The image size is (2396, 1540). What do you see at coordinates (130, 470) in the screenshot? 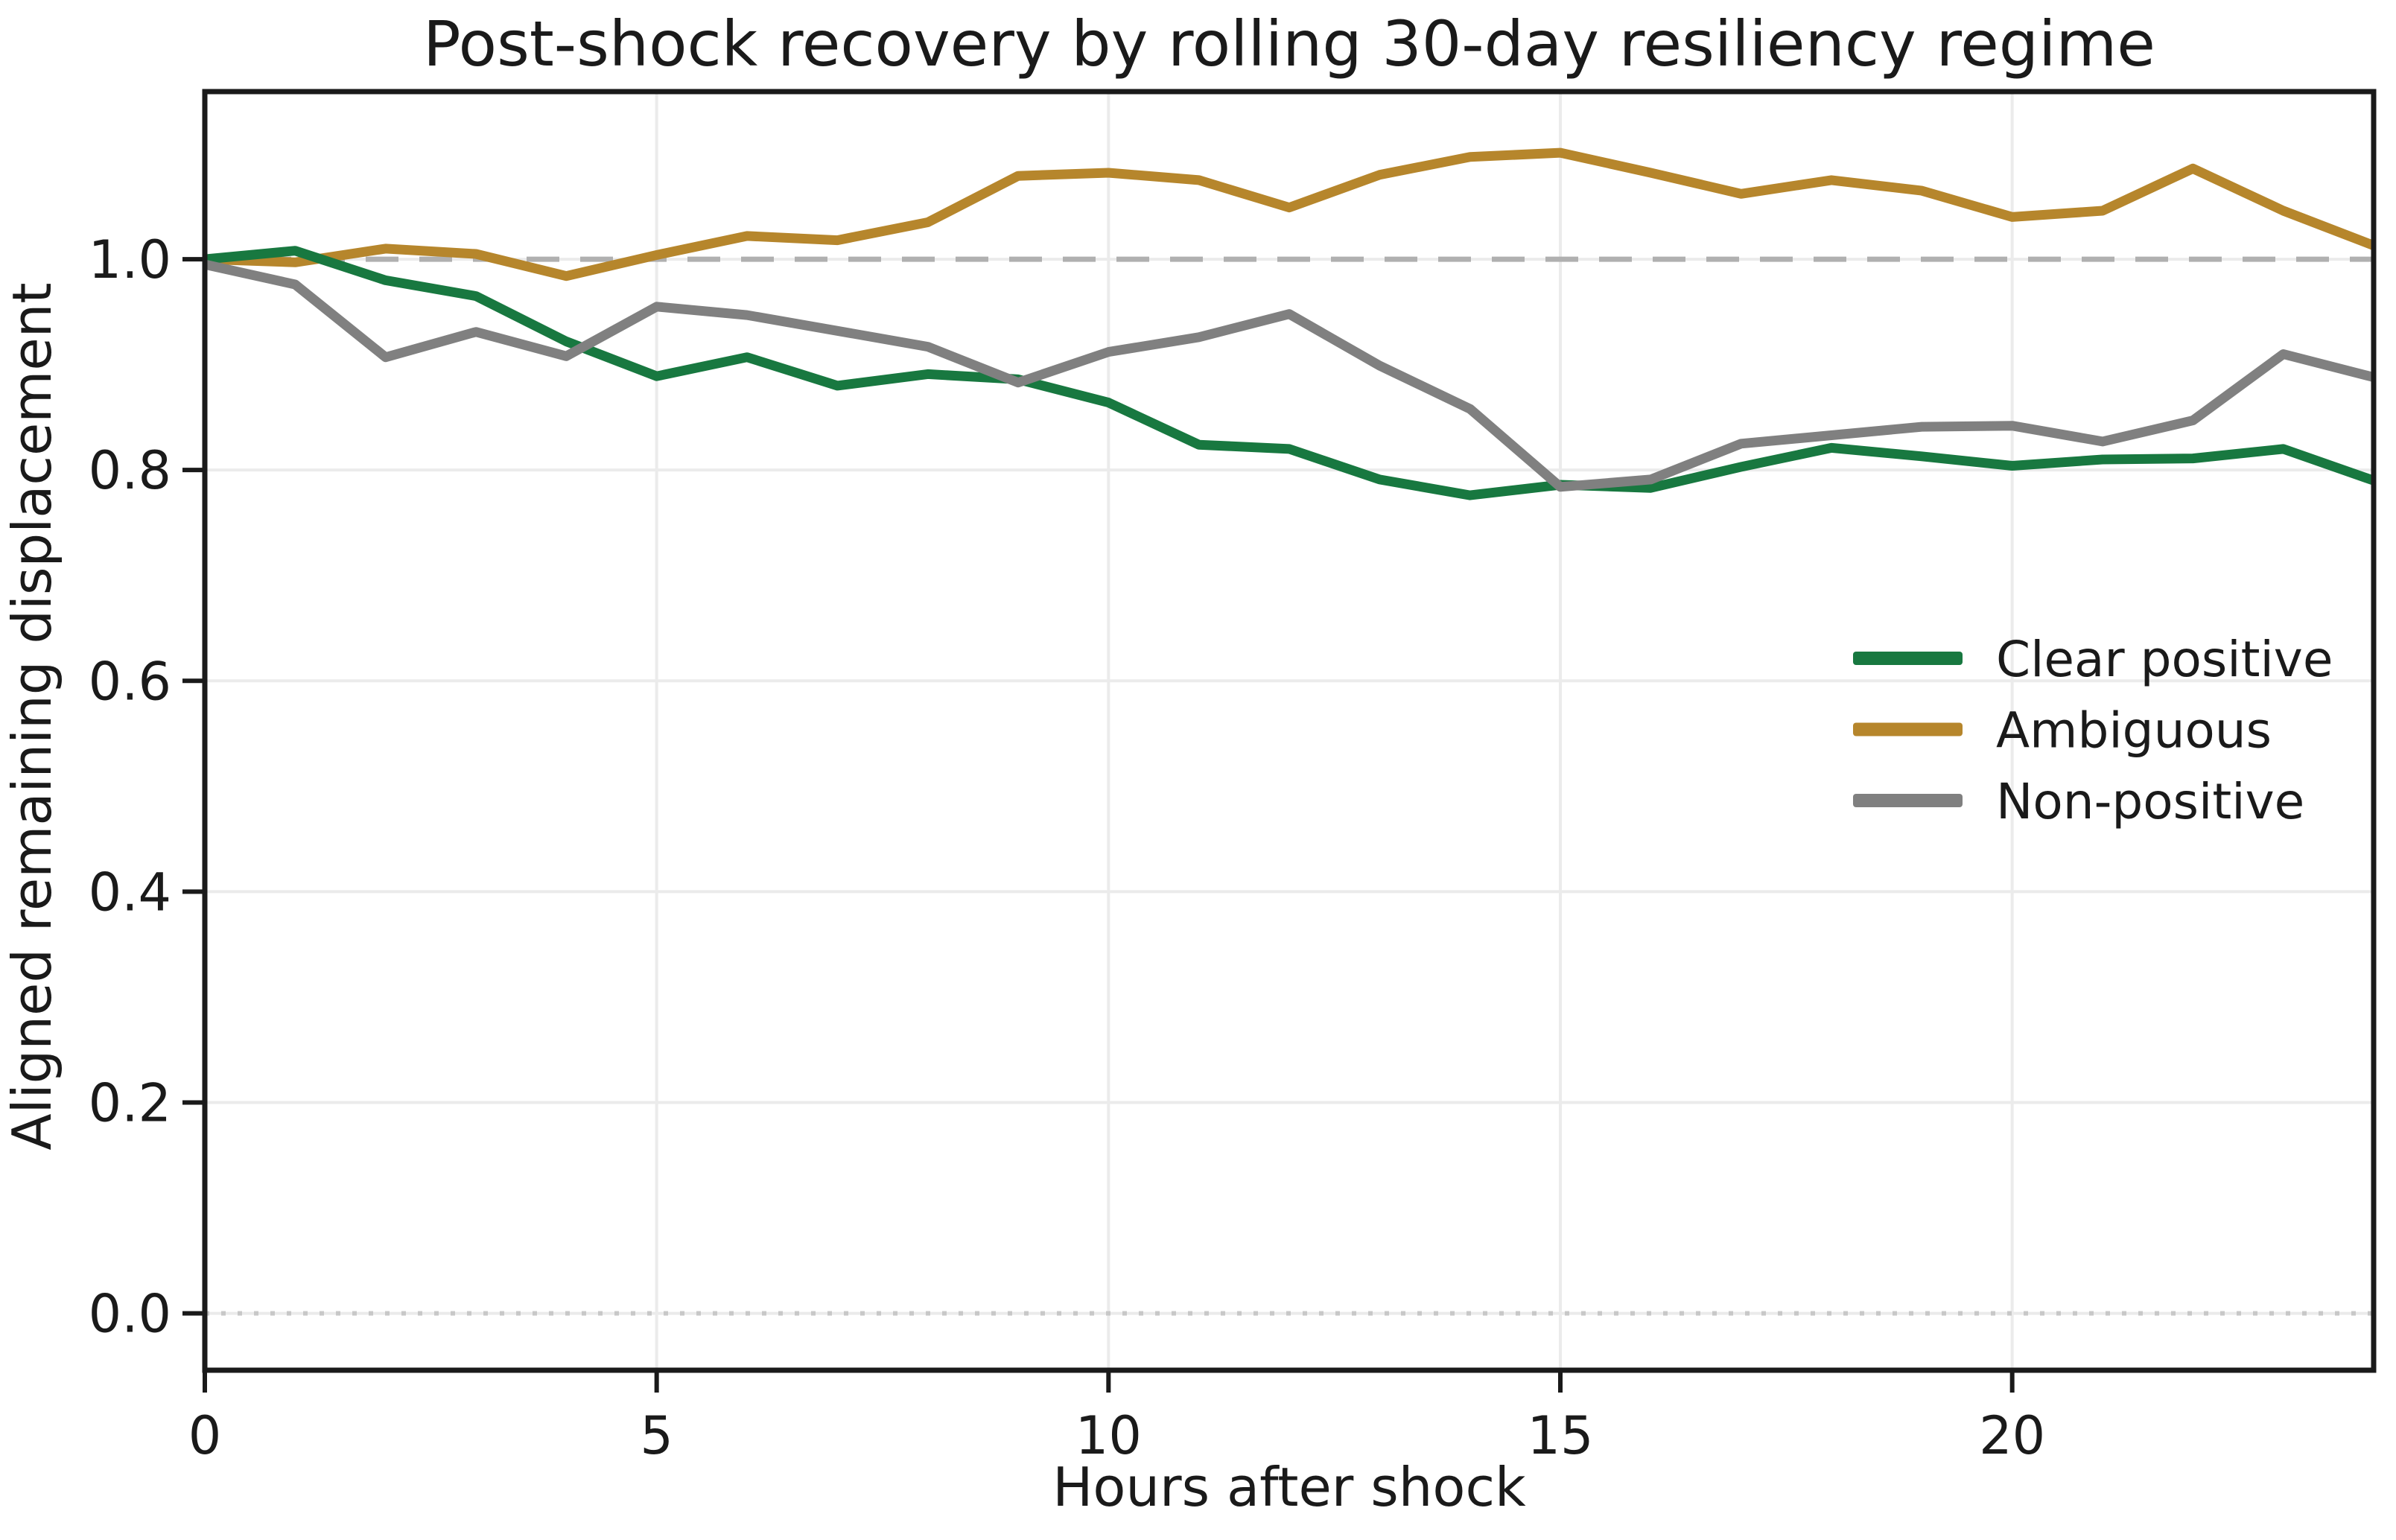
I see `y-tick-label: 0.8` at bounding box center [130, 470].